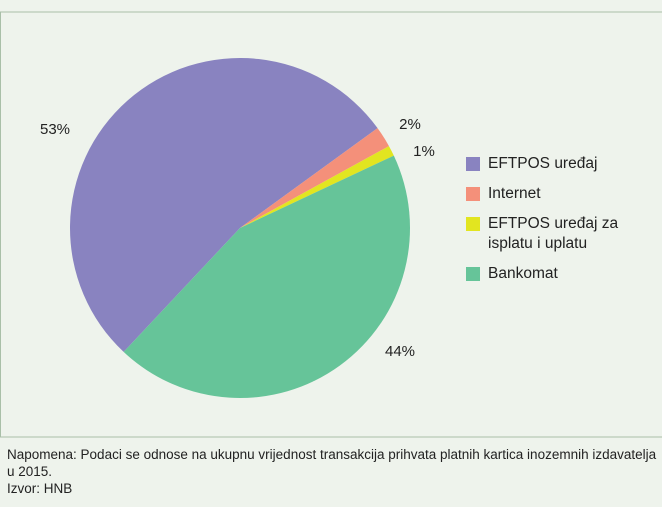 The image size is (662, 507). Describe the element at coordinates (40, 488) in the screenshot. I see `source: Izvor: HNB` at that location.